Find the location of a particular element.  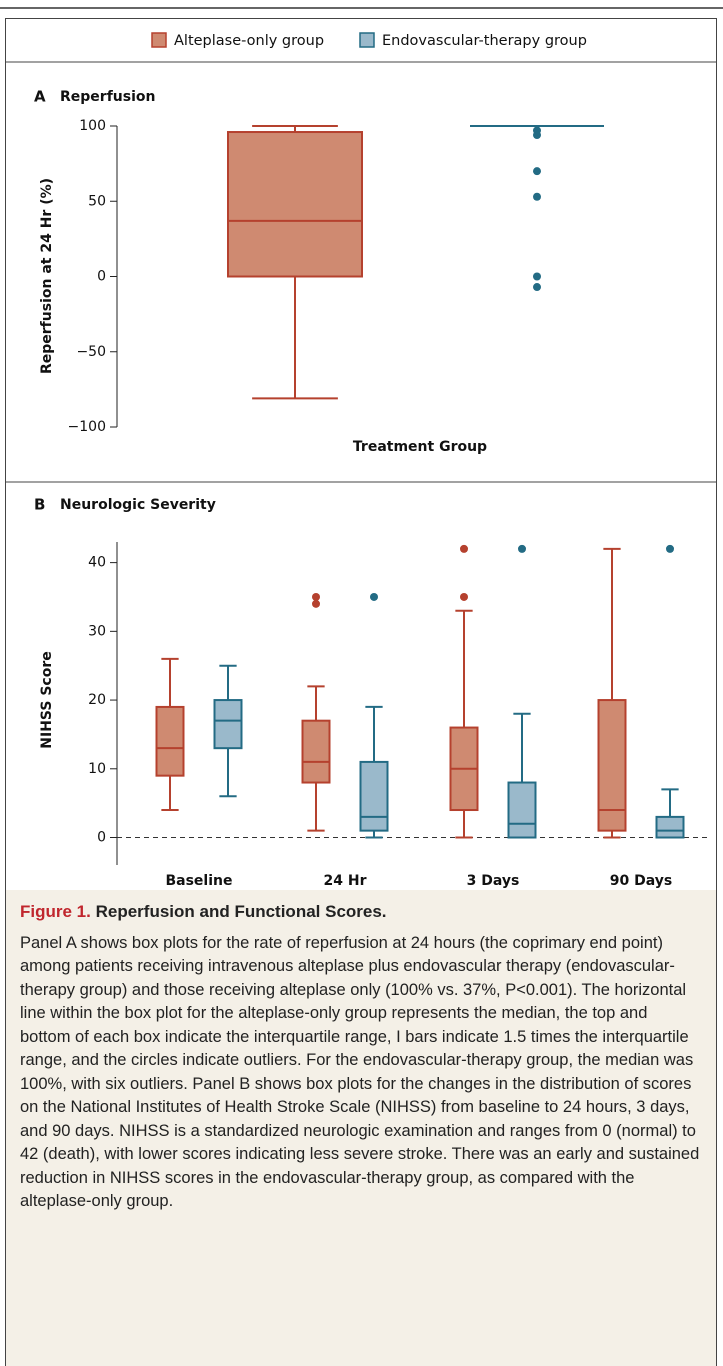

x-tick-label: Baseline is located at coordinates (198, 881).